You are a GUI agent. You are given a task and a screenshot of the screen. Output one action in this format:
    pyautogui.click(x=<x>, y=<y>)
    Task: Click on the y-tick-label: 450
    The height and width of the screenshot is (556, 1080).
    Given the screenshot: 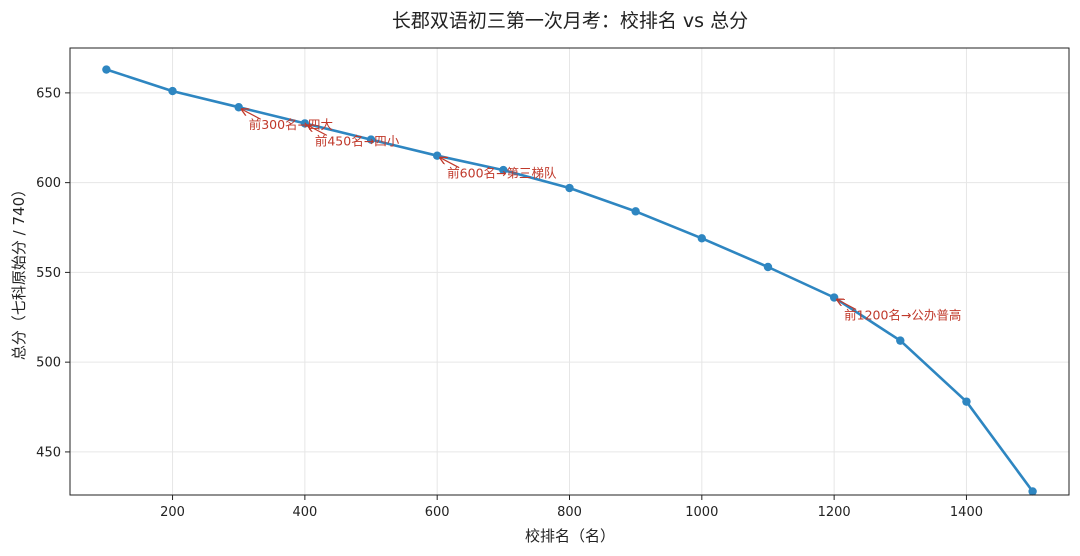 What is the action you would take?
    pyautogui.click(x=48, y=452)
    